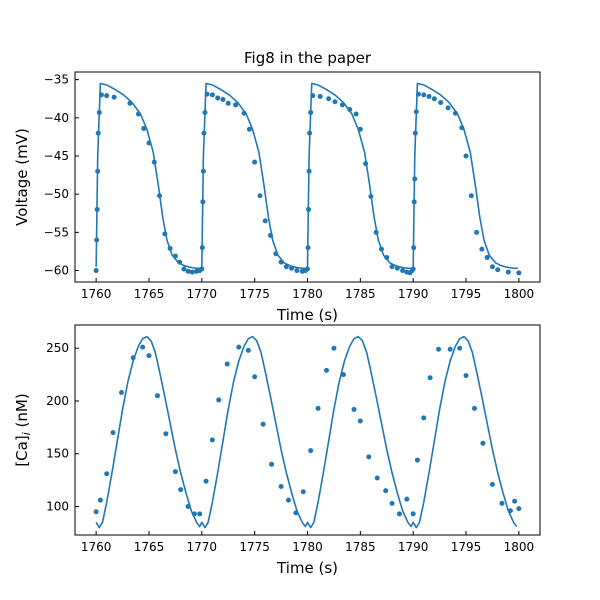 Image resolution: width=600 pixels, height=600 pixels. I want to click on voltage-x-tick-label: 1785, so click(360, 294).